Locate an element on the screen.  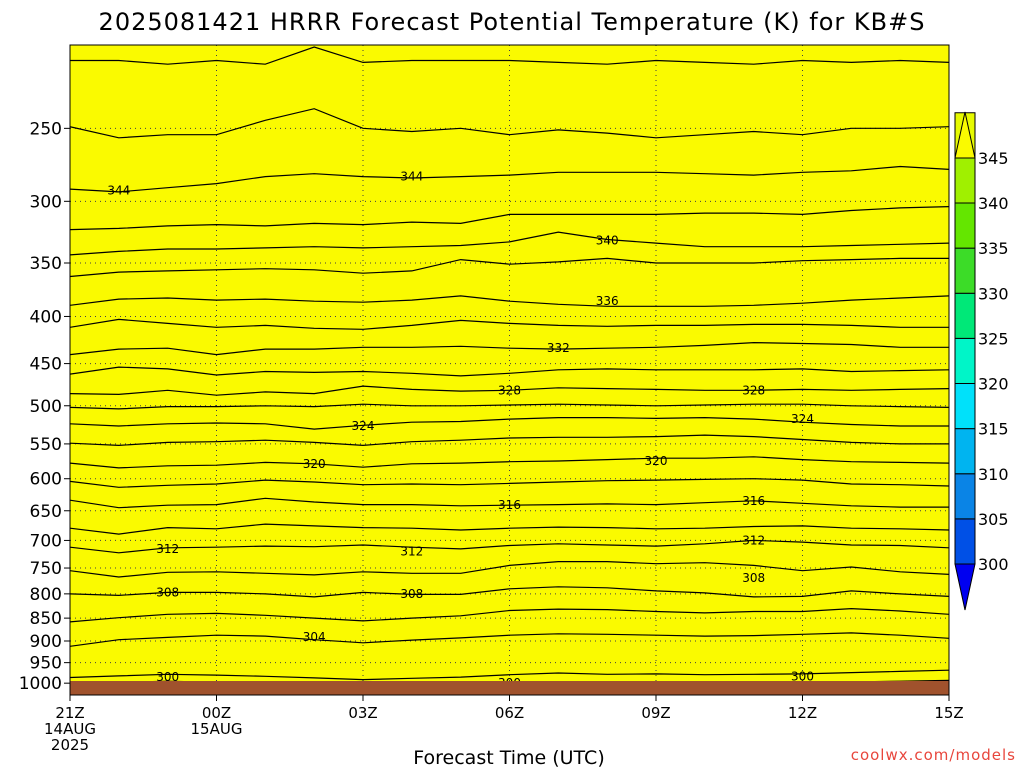
y-tick-label: 950 is located at coordinates (46, 664).